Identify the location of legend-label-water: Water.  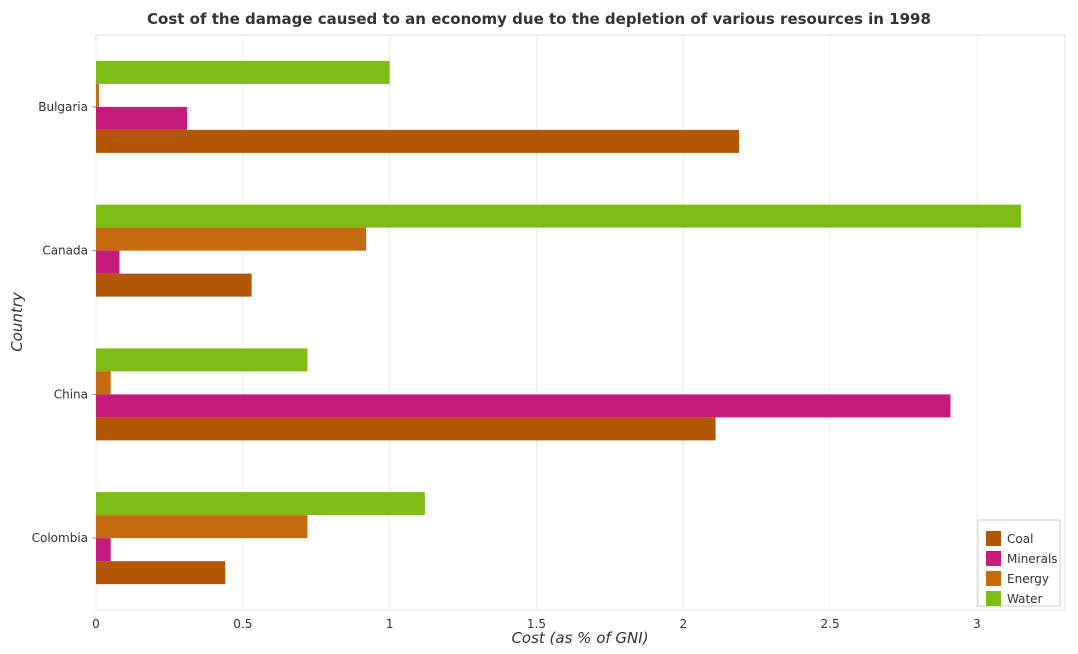
(1025, 599).